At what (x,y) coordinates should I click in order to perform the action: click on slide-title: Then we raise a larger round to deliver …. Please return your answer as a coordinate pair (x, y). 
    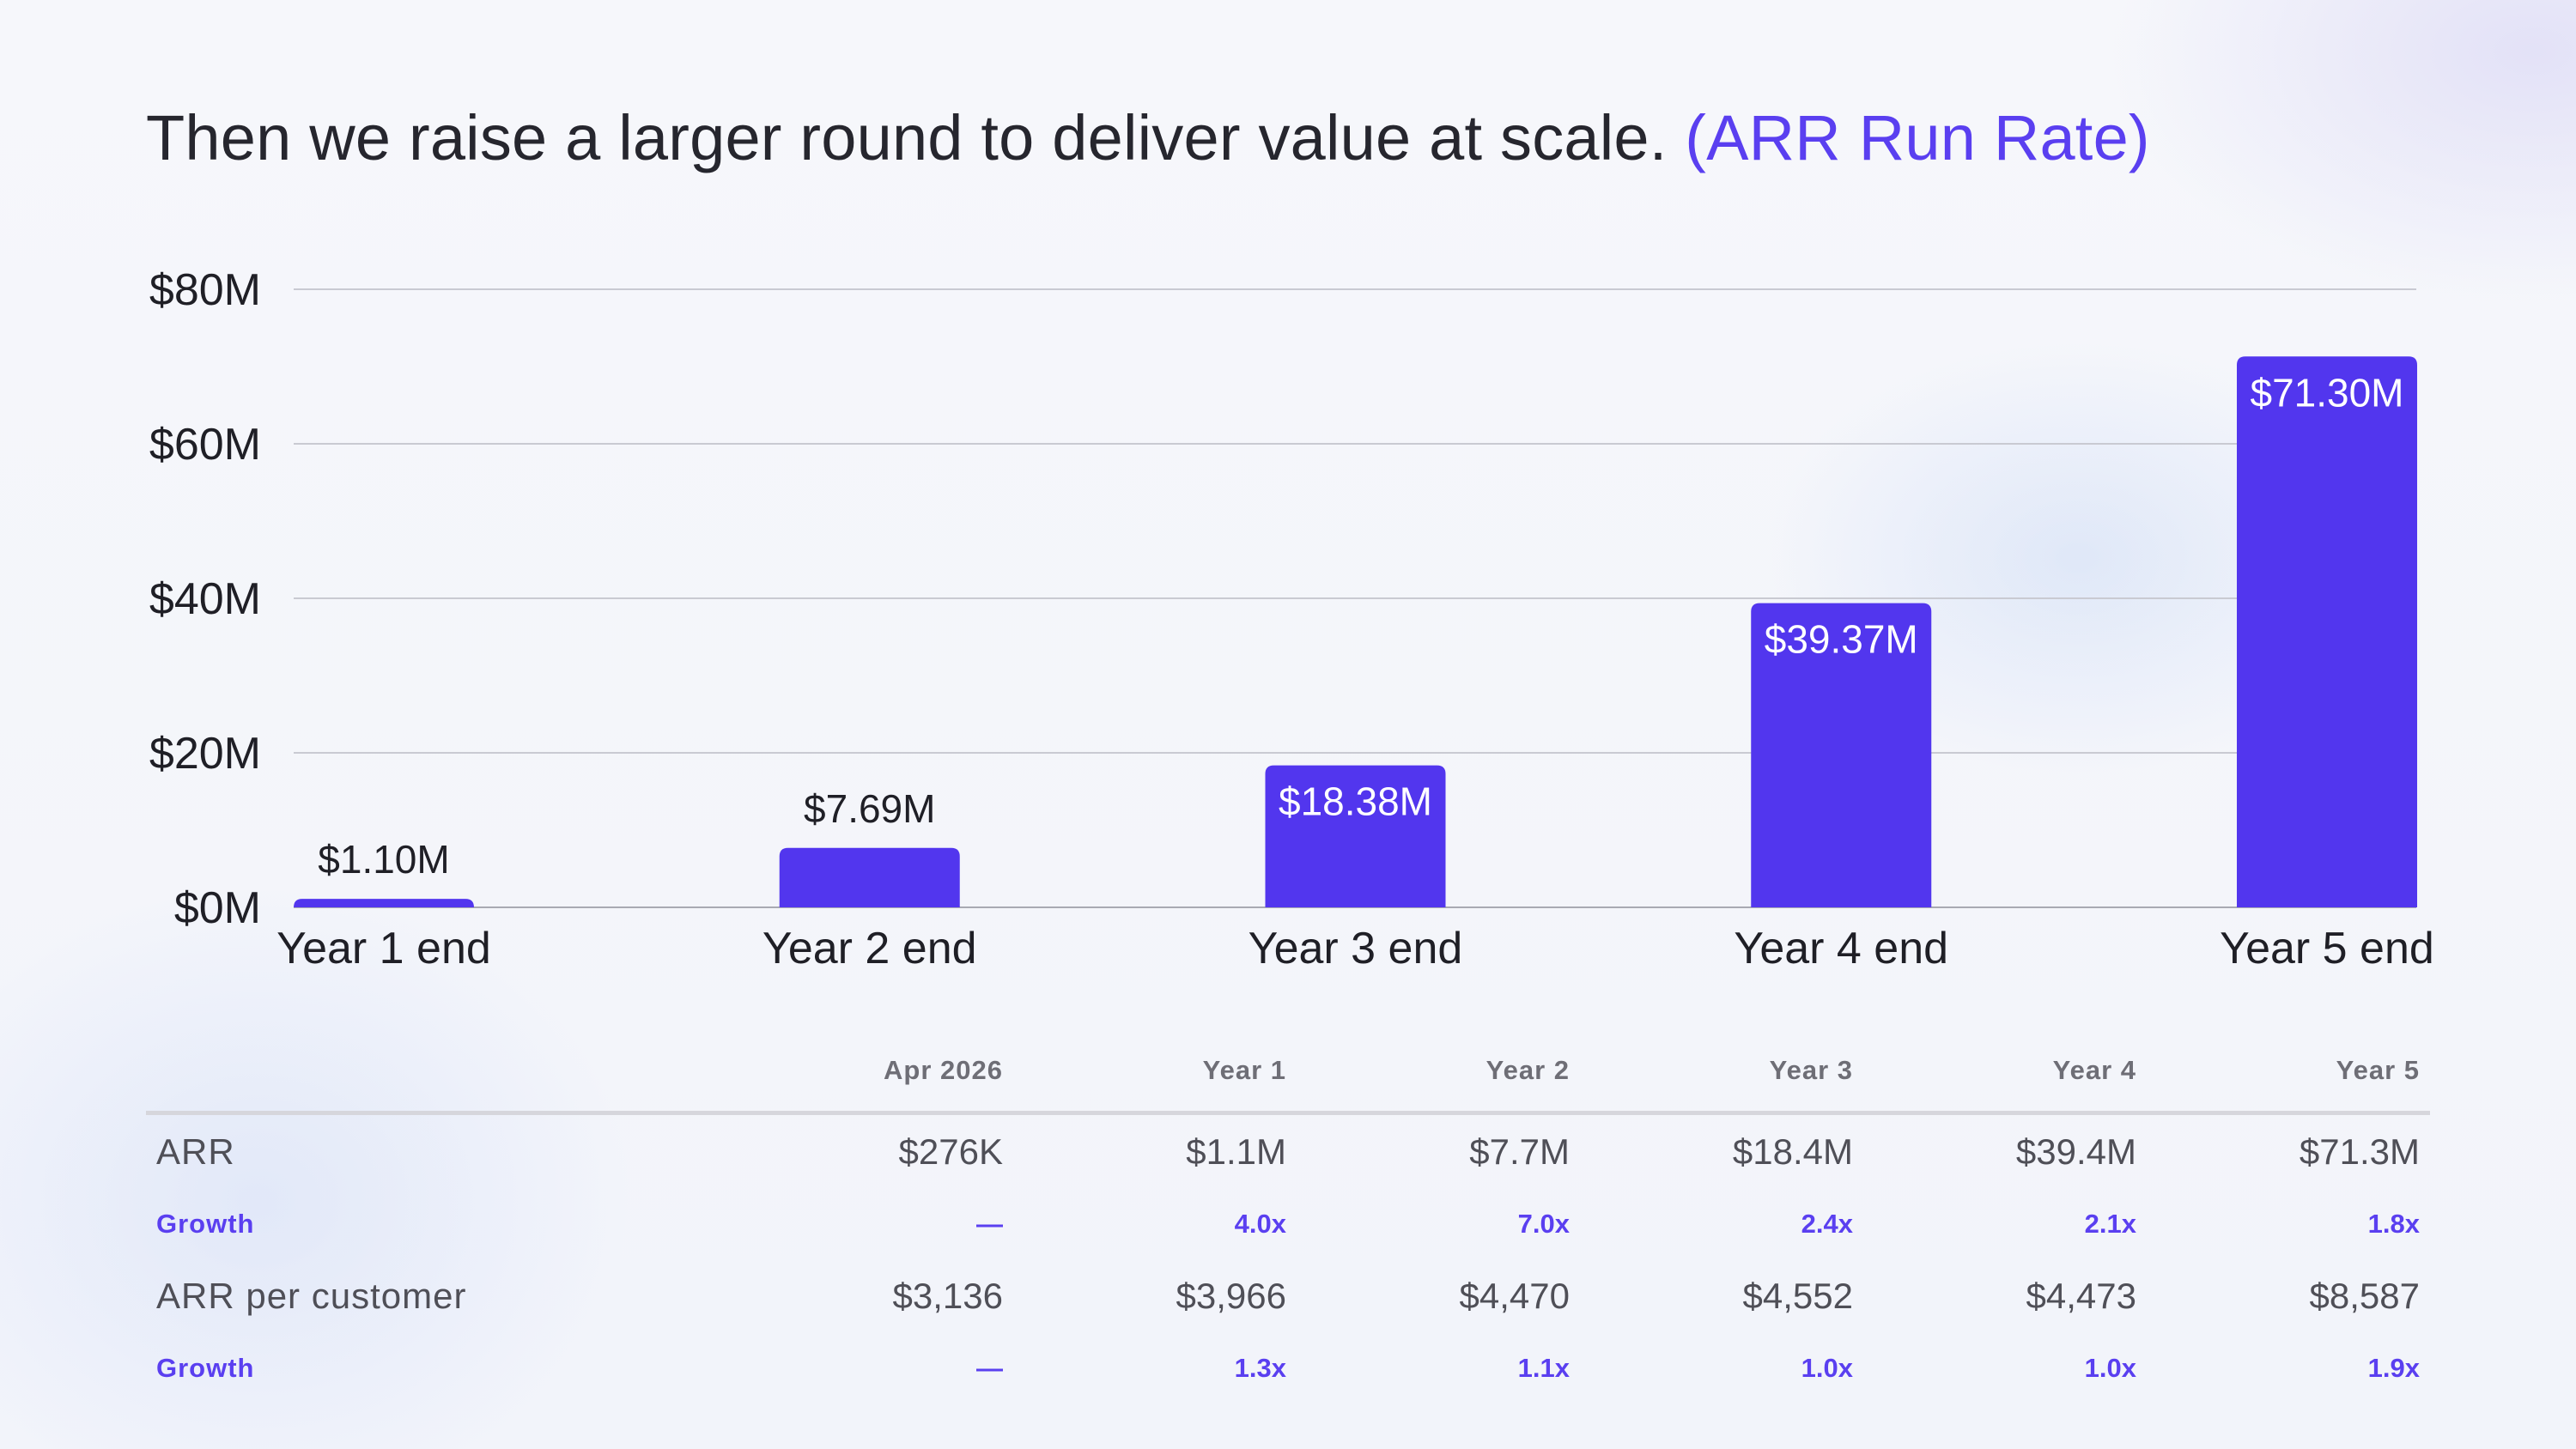
    Looking at the image, I should click on (1148, 137).